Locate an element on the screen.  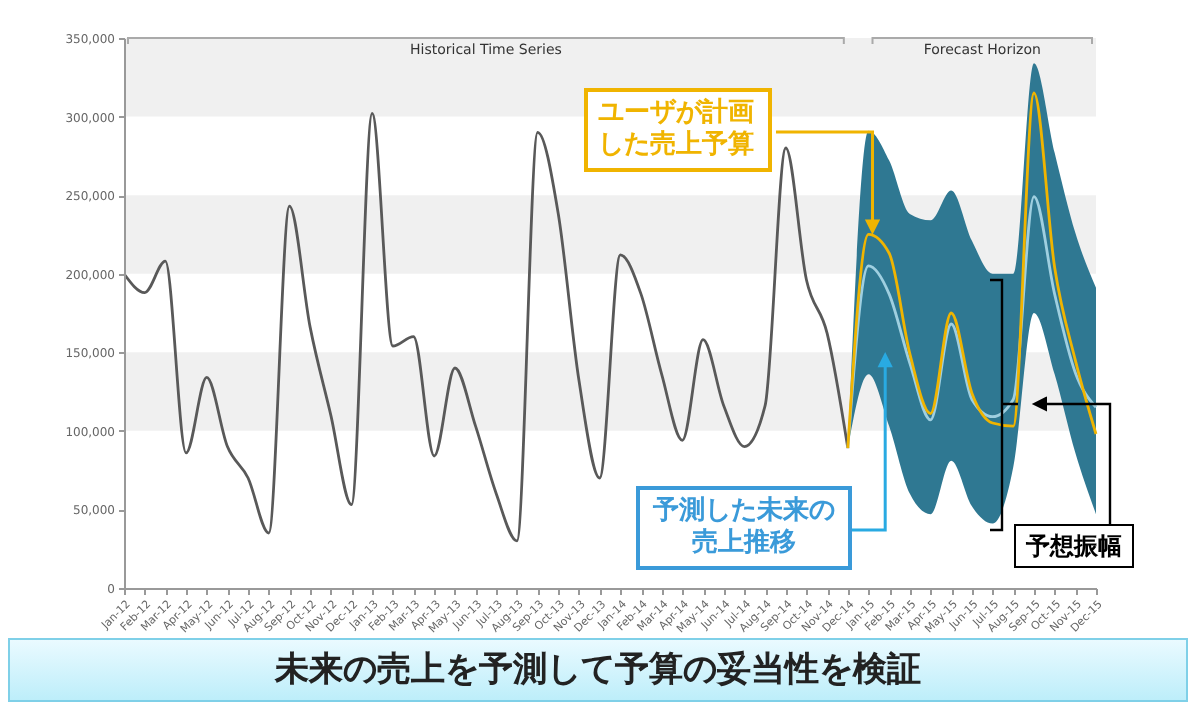
annotation: 予測した未来の売上推移 is located at coordinates (744, 528).